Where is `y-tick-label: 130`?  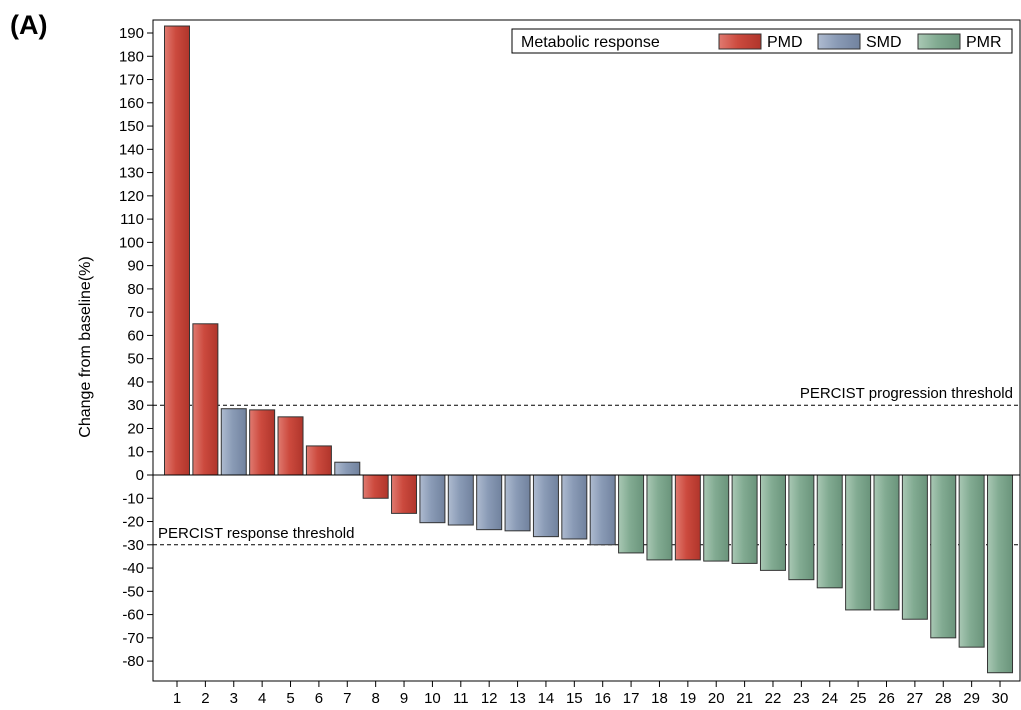 y-tick-label: 130 is located at coordinates (131, 173).